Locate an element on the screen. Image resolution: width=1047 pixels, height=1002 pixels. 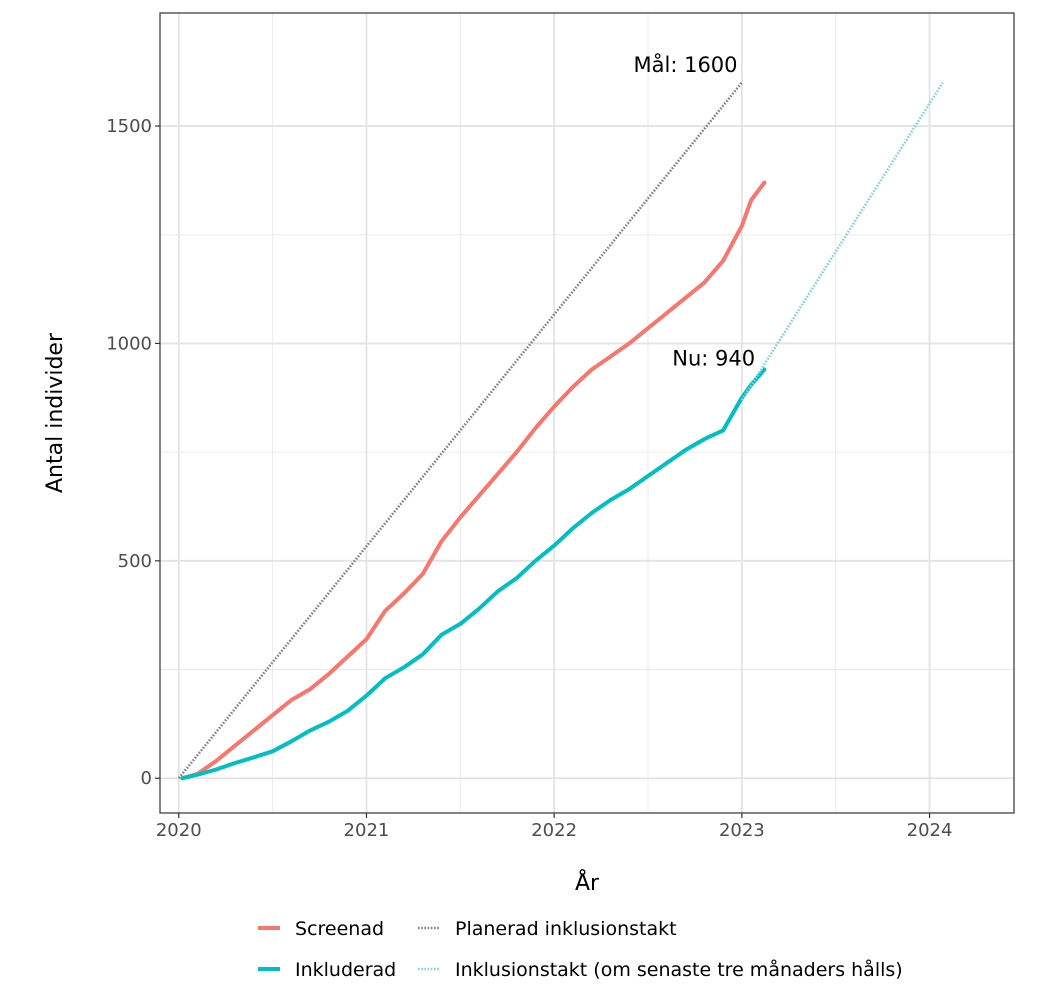
x-tick-label: 2024 is located at coordinates (930, 830).